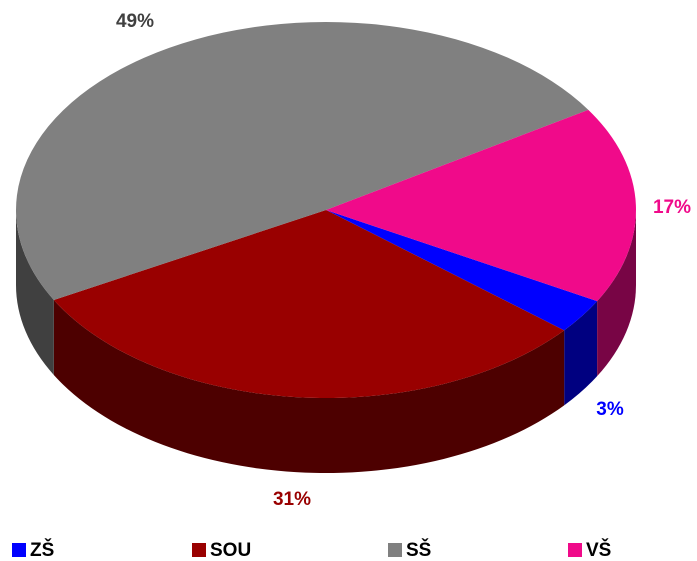 The height and width of the screenshot is (561, 697). Describe the element at coordinates (418, 550) in the screenshot. I see `legend-label: SŠ` at that location.